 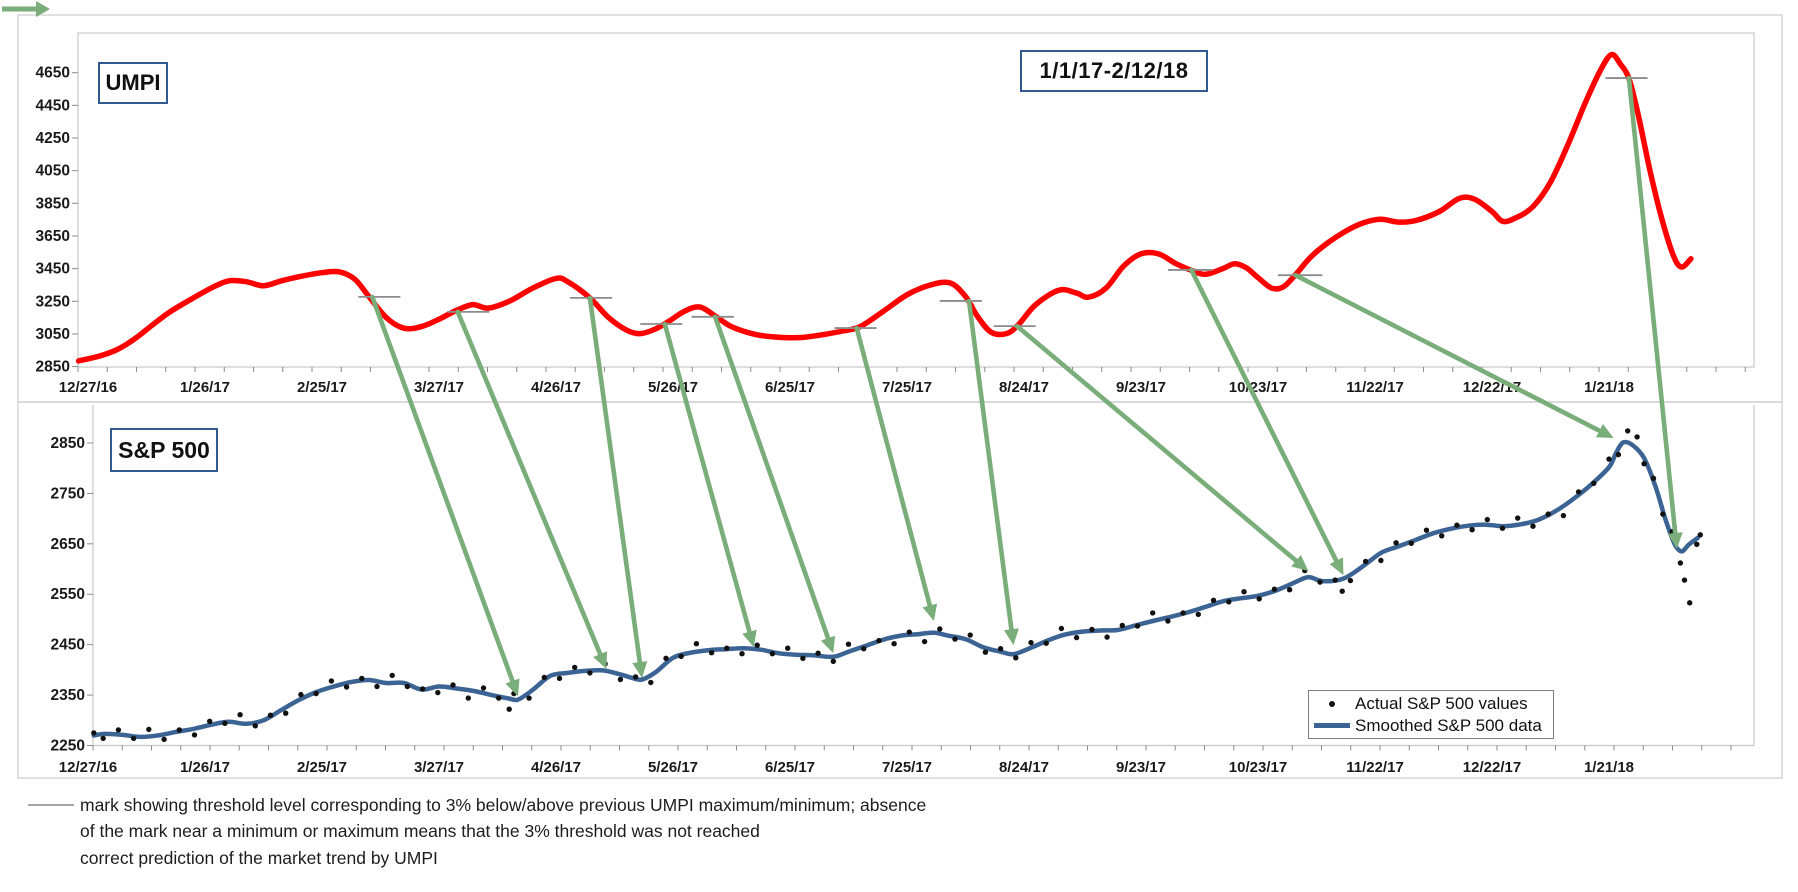 What do you see at coordinates (53, 301) in the screenshot?
I see `y-tick-label: 3250` at bounding box center [53, 301].